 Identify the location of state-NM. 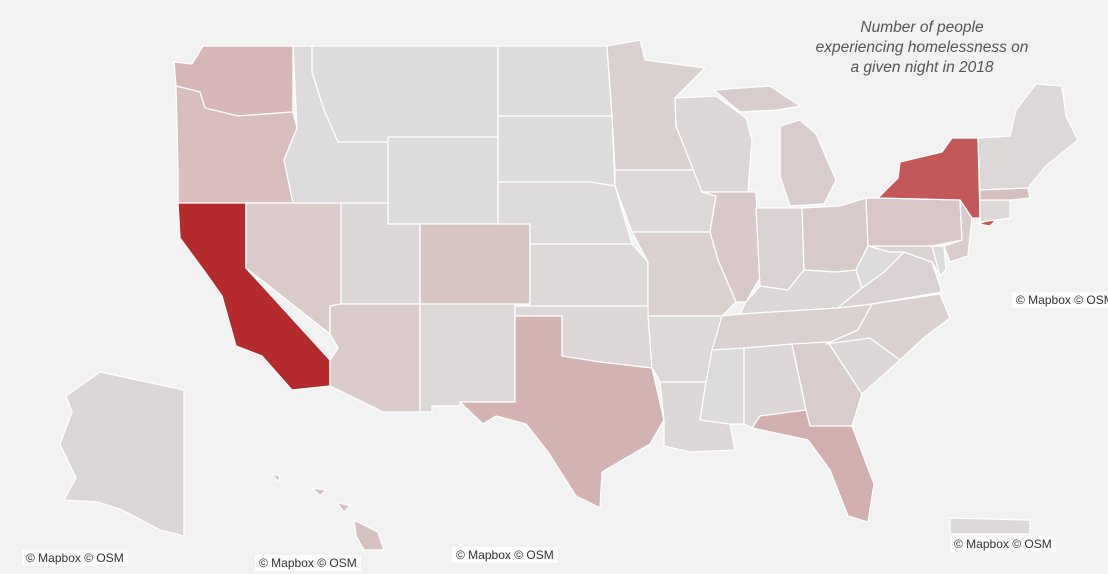
(467, 358).